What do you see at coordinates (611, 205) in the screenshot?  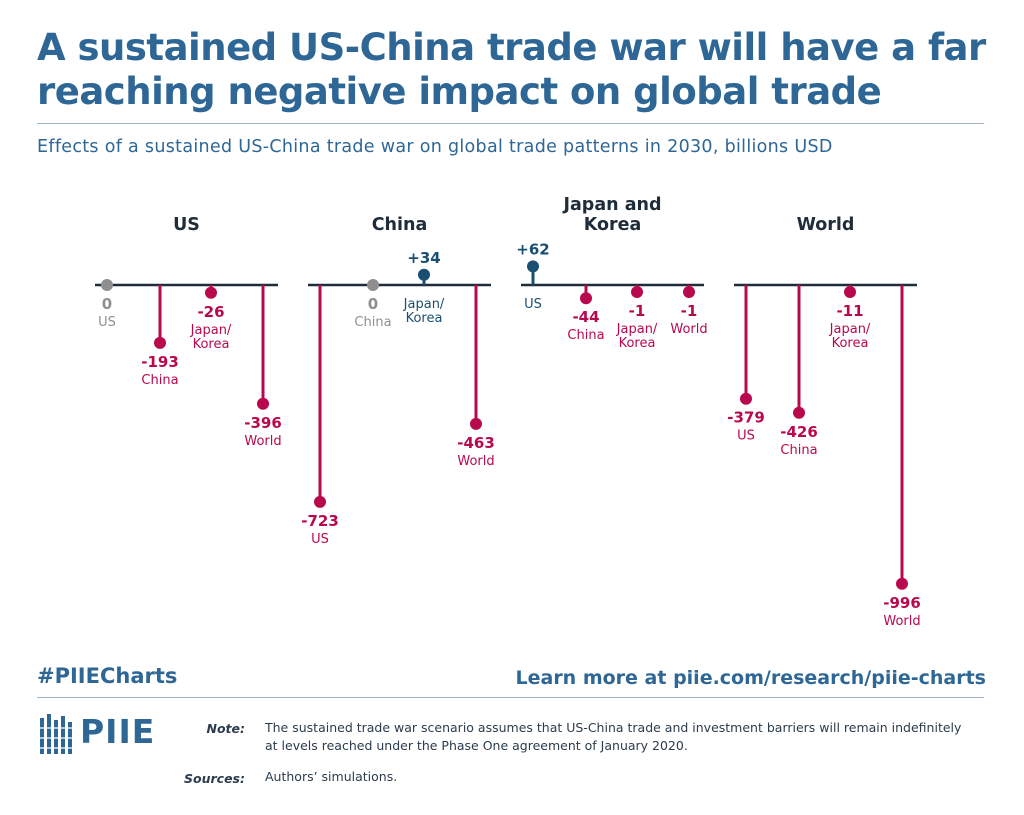 I see `panel-title: Japan and` at bounding box center [611, 205].